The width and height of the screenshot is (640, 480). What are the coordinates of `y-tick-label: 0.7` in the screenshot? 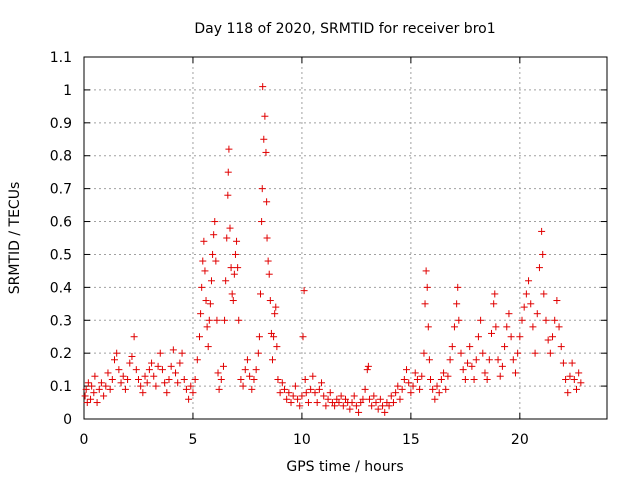 It's located at (61, 190).